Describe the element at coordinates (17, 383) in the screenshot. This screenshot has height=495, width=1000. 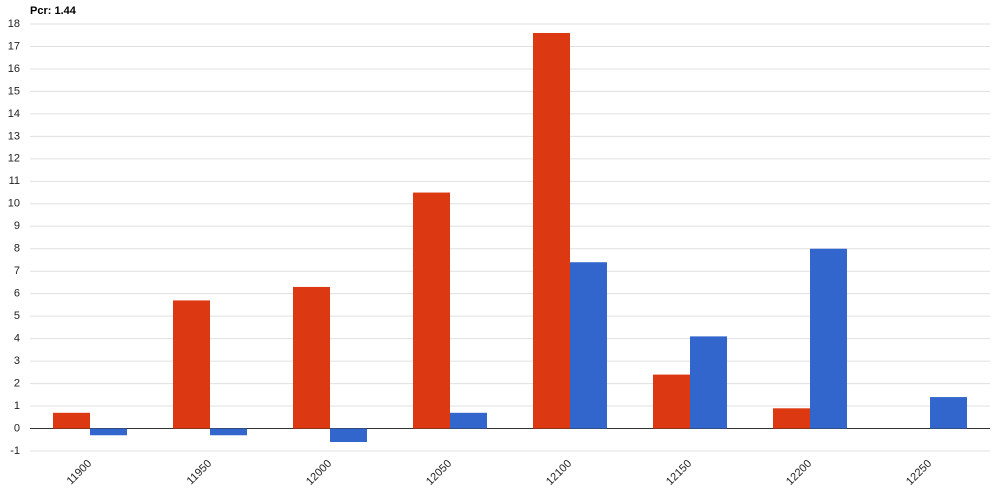
I see `y-tick-label: 2` at that location.